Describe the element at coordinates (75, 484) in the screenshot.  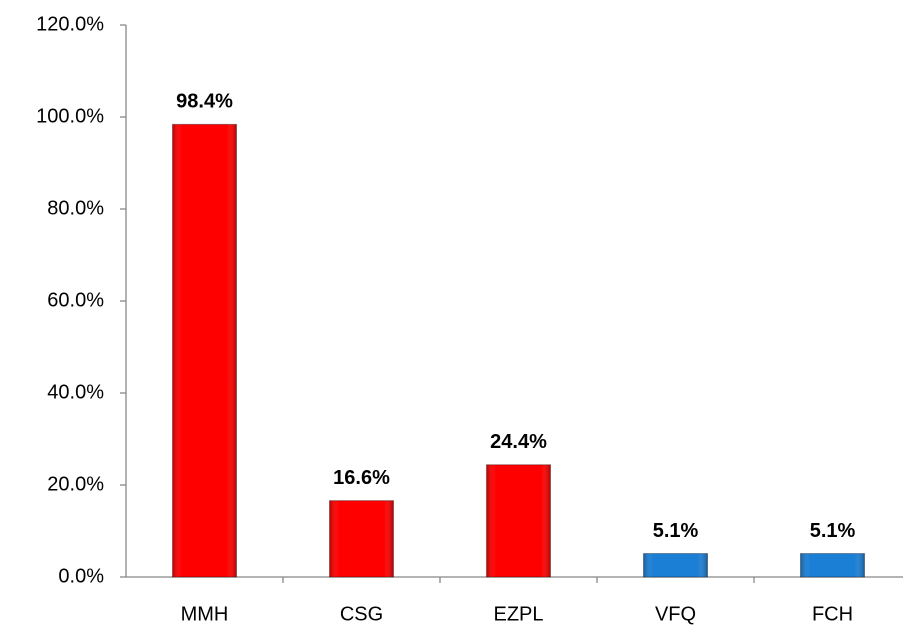
I see `y-tick-label: 20.0%` at that location.